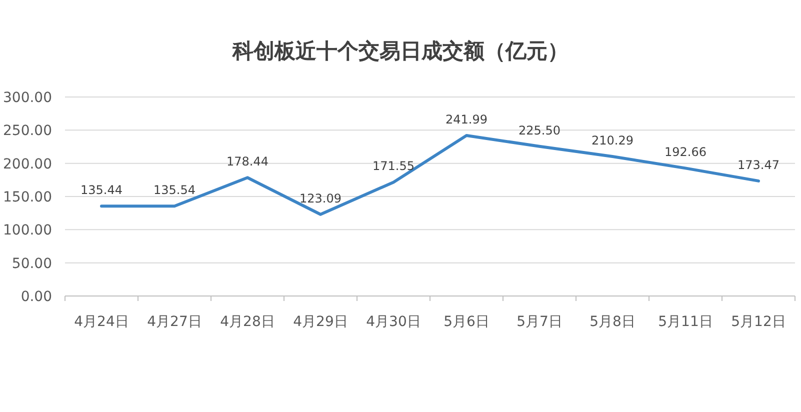  I want to click on xtick: 4月29日, so click(320, 322).